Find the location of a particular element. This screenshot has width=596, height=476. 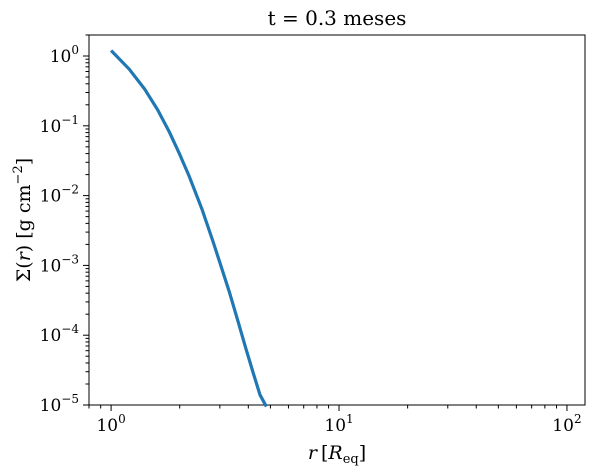

y-axis-label: Σ(r) [g cm−2] is located at coordinates (23, 220).